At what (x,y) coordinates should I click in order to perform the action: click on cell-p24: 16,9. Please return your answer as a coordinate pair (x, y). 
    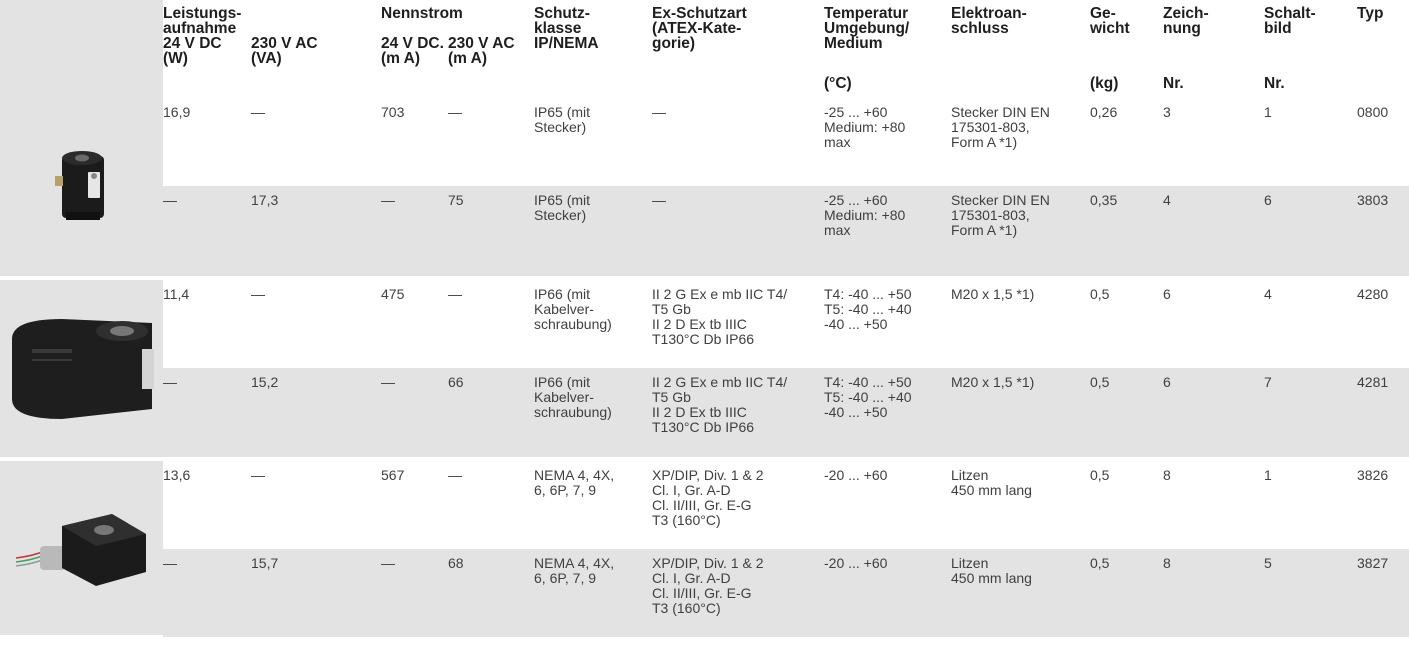
    Looking at the image, I should click on (207, 142).